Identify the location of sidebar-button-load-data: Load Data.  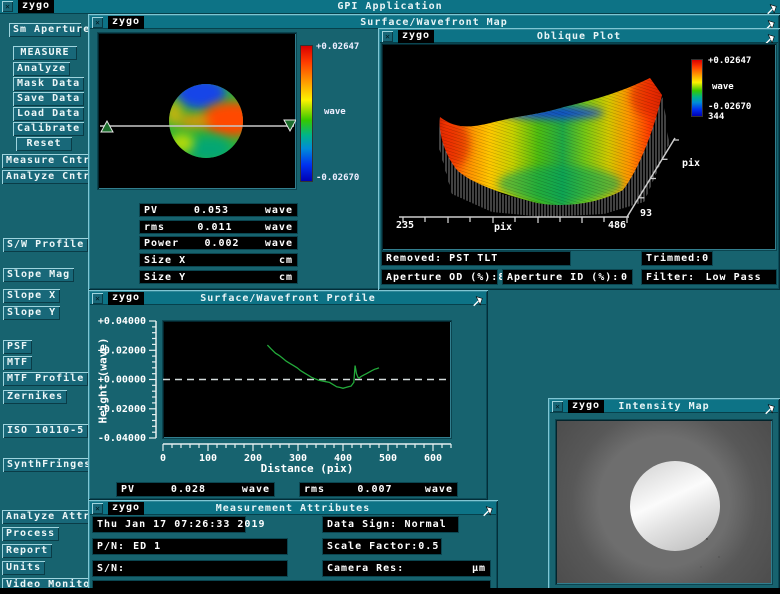
(49, 114).